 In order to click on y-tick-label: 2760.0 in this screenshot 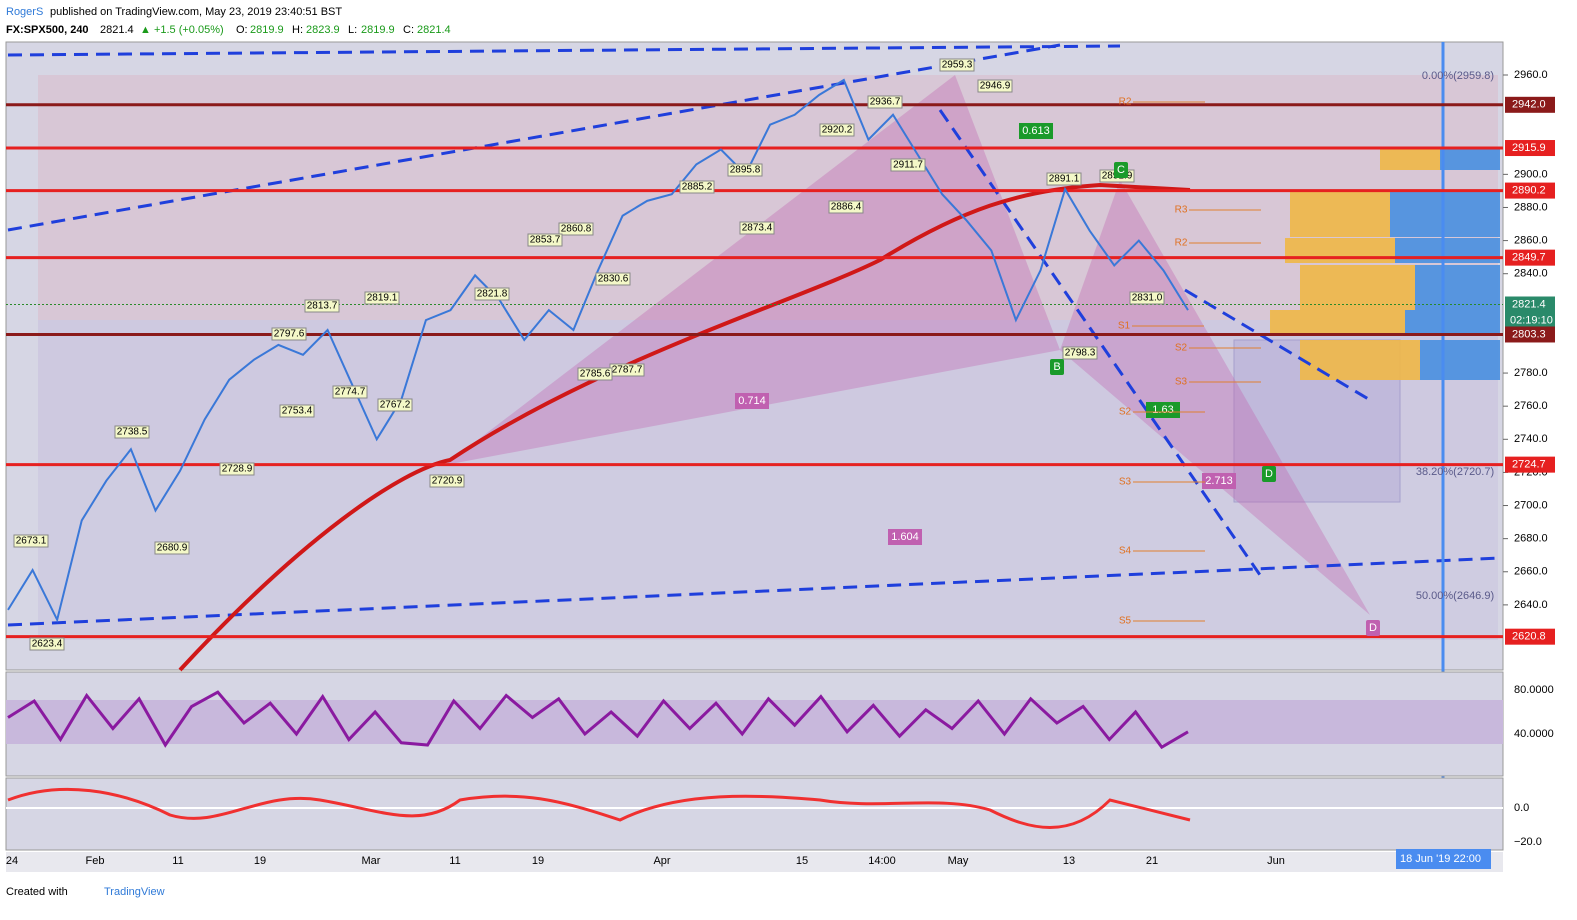, I will do `click(1531, 406)`.